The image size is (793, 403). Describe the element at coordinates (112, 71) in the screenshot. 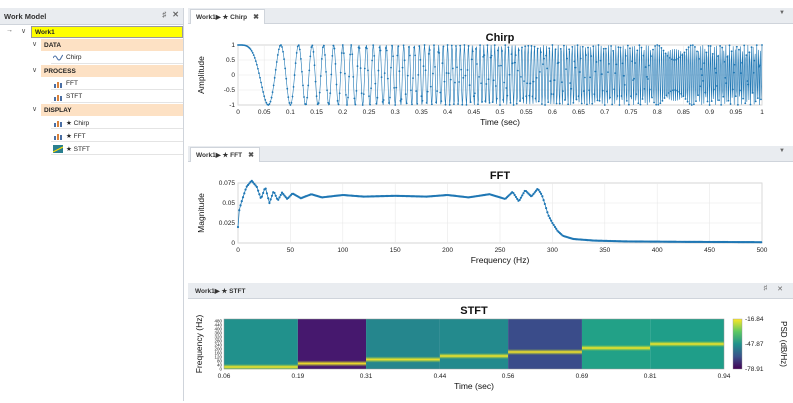

I see `tree-category-process: PROCESS` at that location.